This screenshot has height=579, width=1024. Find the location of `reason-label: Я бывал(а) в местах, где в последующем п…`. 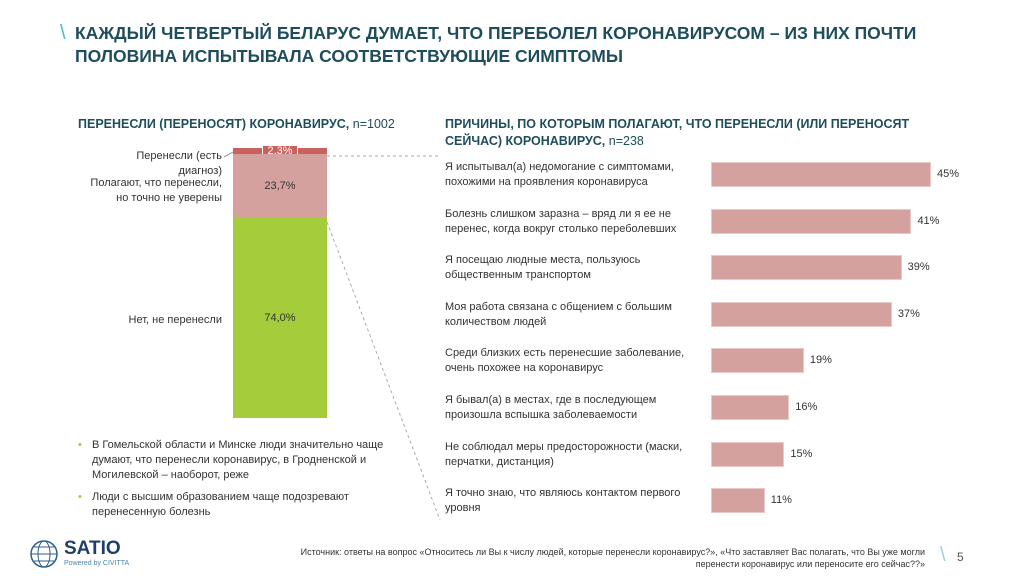

reason-label: Я бывал(а) в местах, где в последующем п… is located at coordinates (551, 407).